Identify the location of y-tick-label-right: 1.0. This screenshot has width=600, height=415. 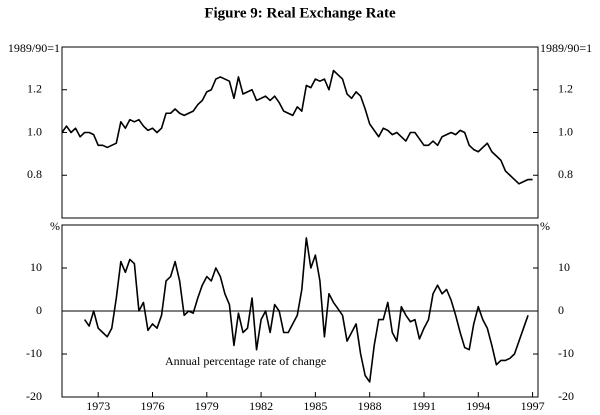
(565, 131).